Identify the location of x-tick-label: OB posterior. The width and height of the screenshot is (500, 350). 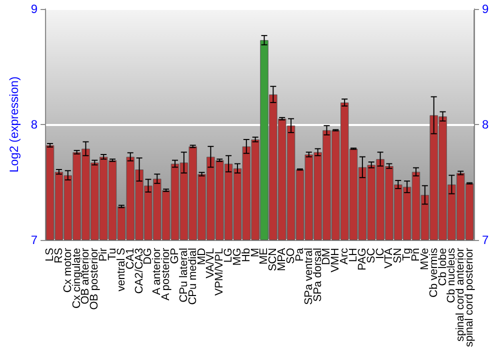
(94, 279).